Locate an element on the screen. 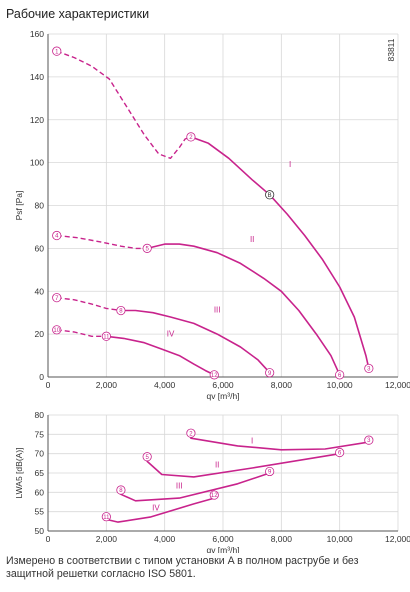  y-tick-label: 70 is located at coordinates (40, 454).